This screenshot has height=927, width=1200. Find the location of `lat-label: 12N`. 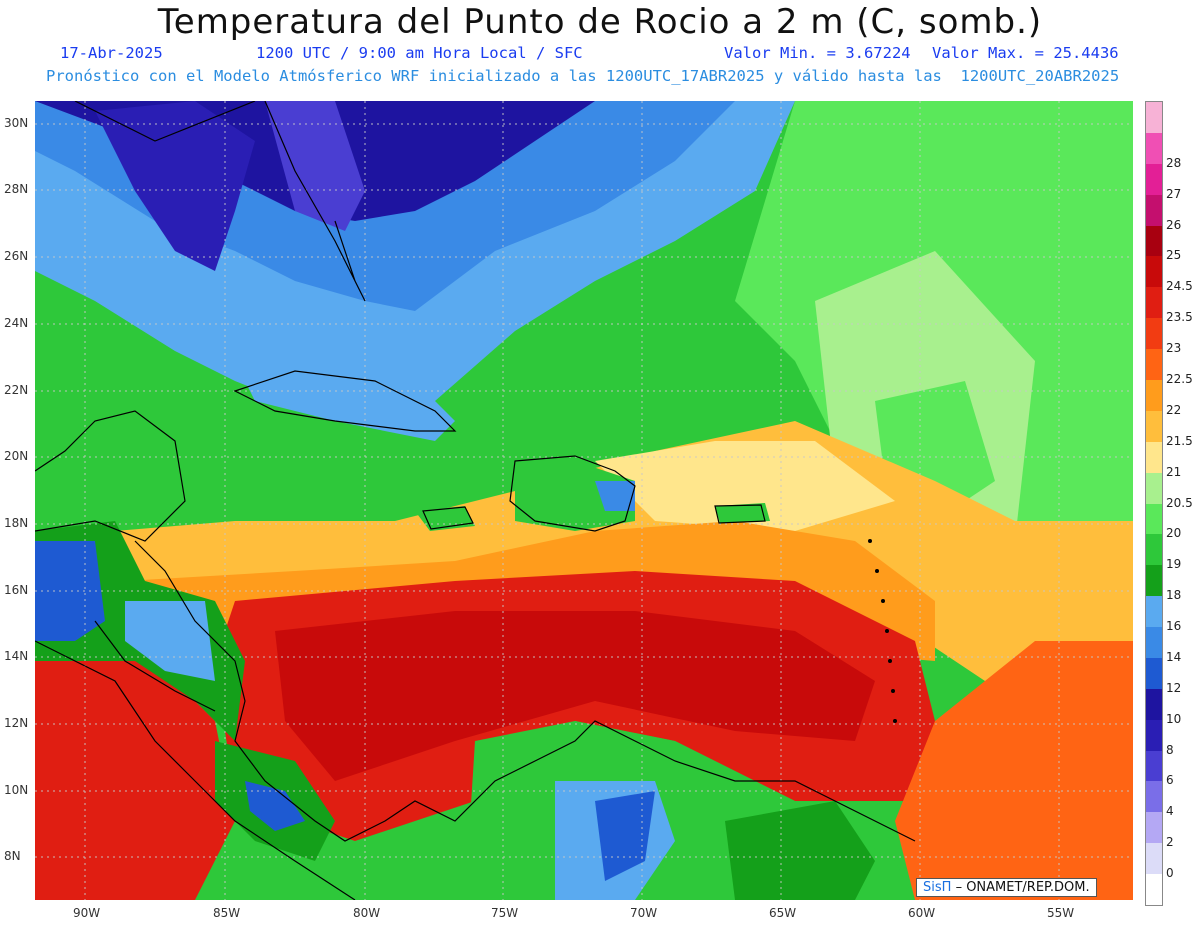

lat-label: 12N is located at coordinates (16, 723).